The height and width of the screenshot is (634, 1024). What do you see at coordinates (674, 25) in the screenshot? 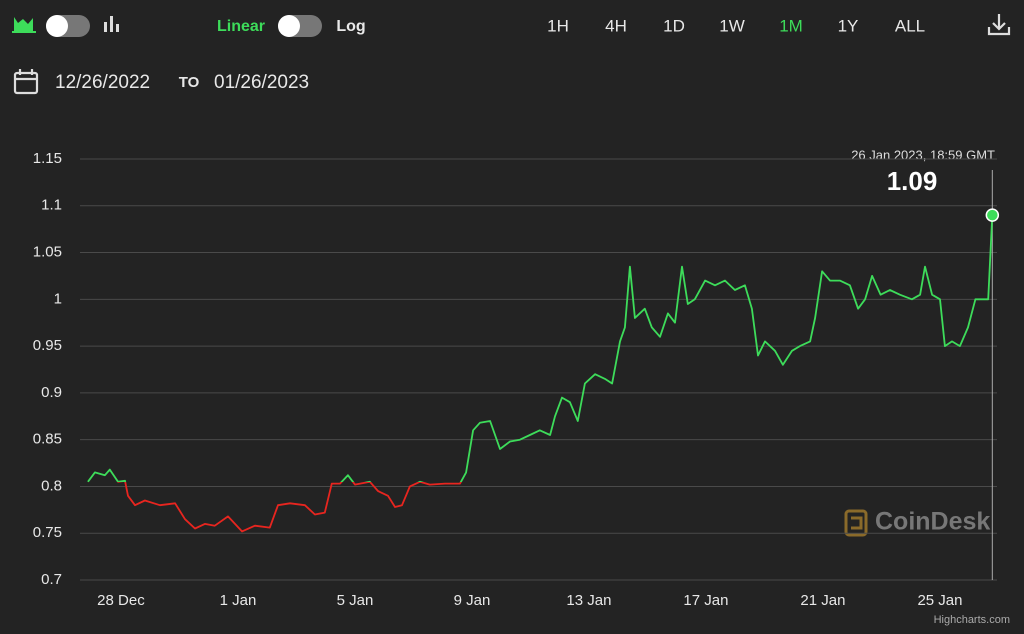
I see `range-button: 1D` at bounding box center [674, 25].